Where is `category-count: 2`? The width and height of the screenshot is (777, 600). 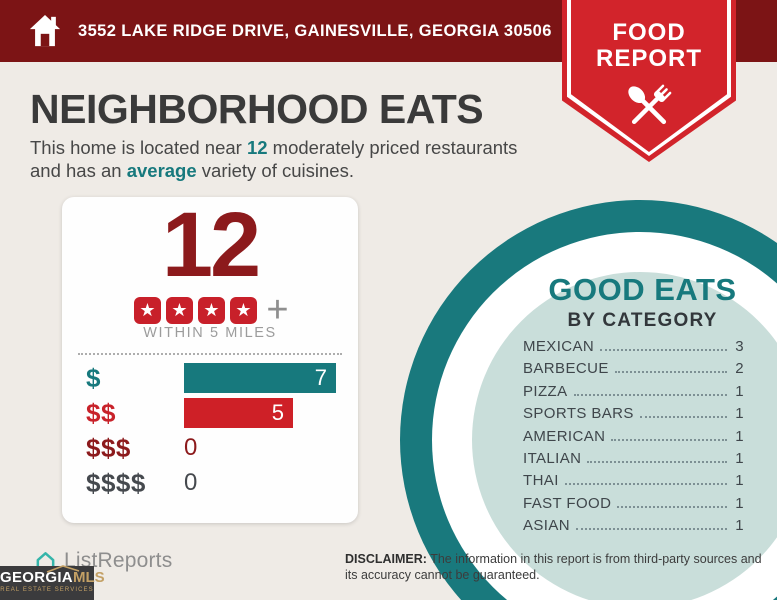 category-count: 2 is located at coordinates (739, 369).